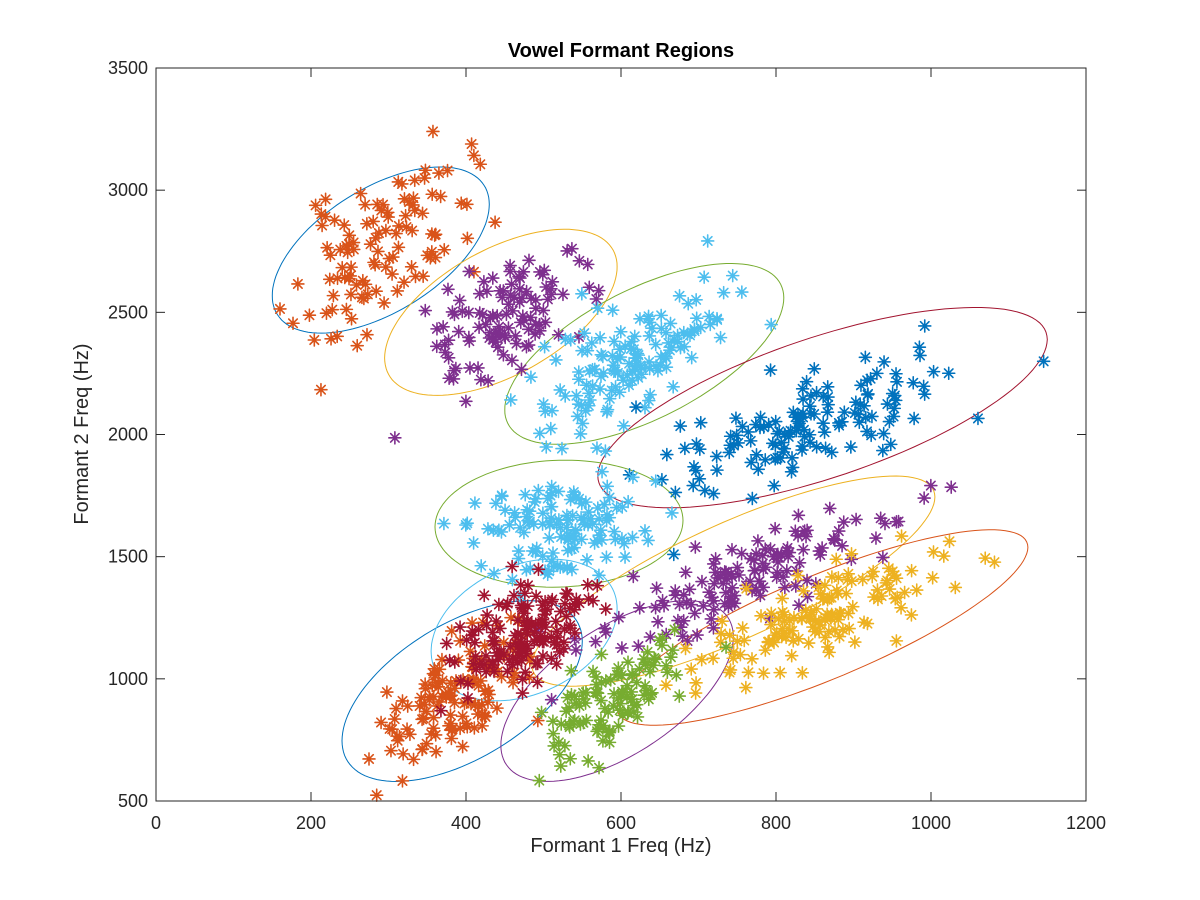 The image size is (1200, 900). I want to click on cluster-ellipse, so click(380, 250).